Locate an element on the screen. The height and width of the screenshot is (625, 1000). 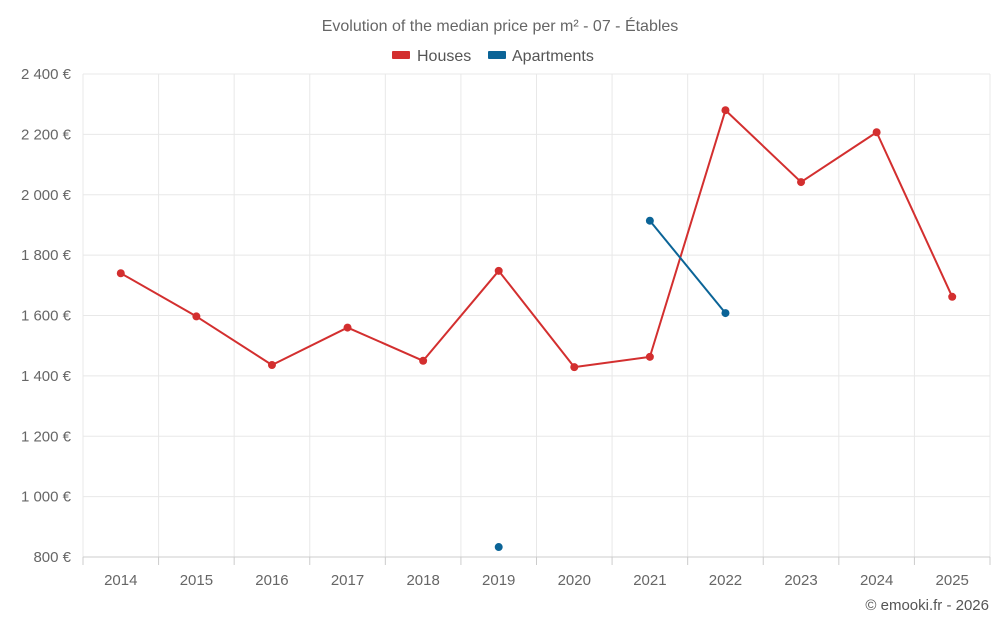
x-tick-label: 2015 is located at coordinates (196, 580).